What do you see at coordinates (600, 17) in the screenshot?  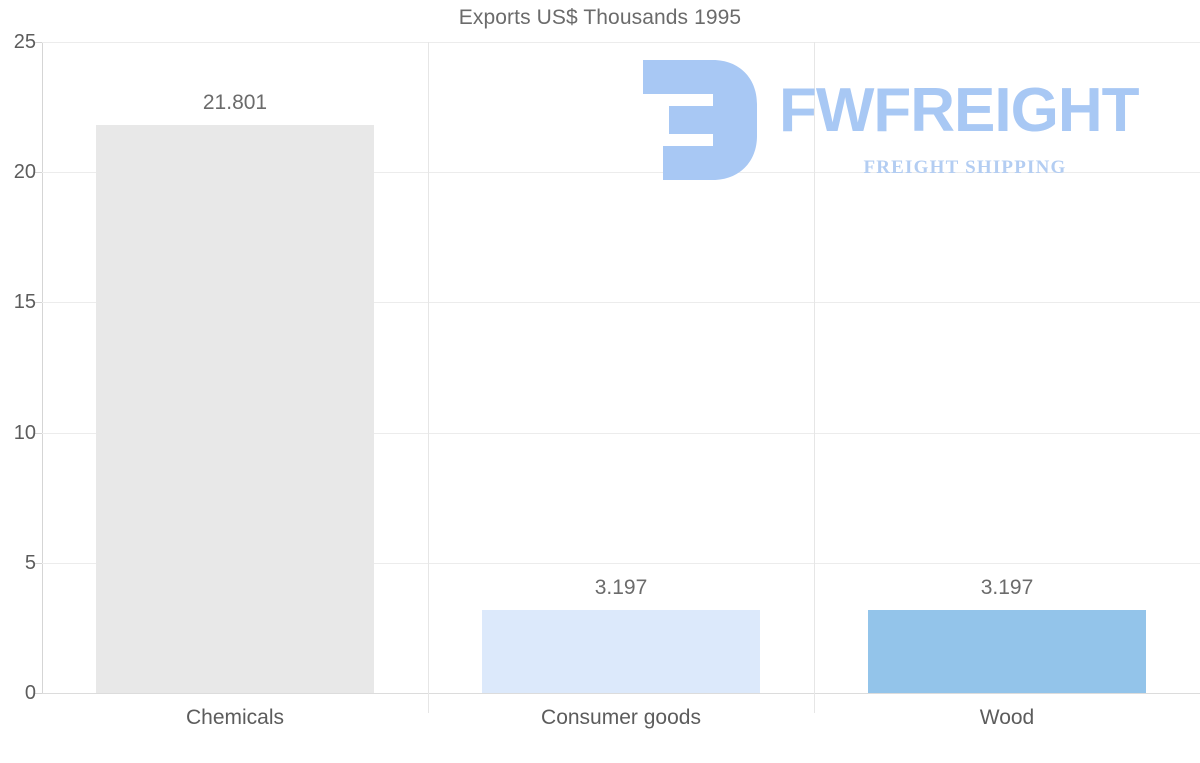 I see `chart-title: Exports US$ Thousands 1995` at bounding box center [600, 17].